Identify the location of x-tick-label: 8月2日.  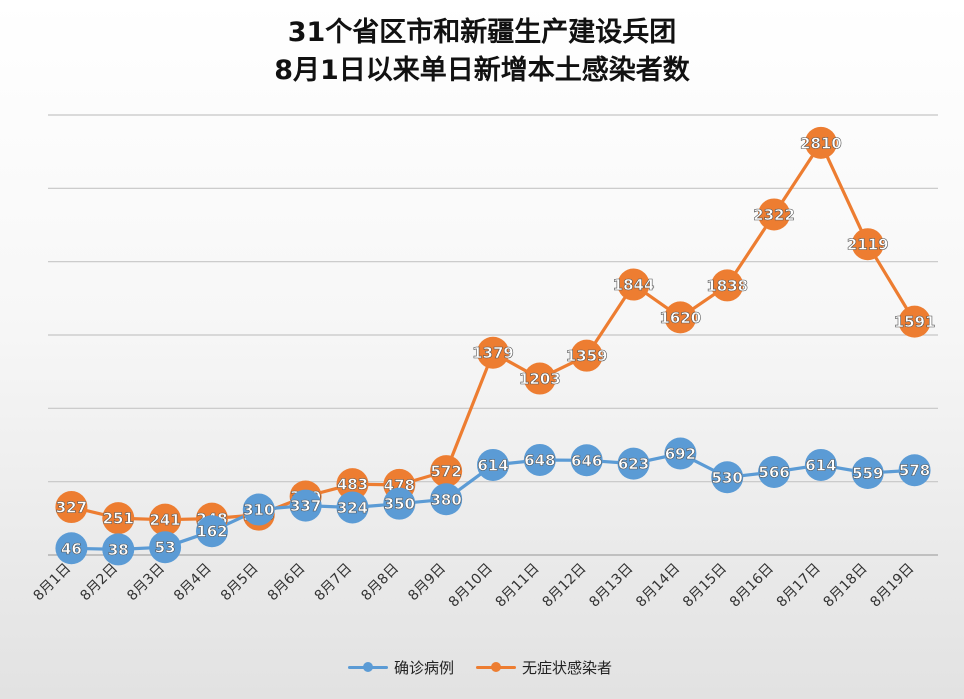
(99, 583).